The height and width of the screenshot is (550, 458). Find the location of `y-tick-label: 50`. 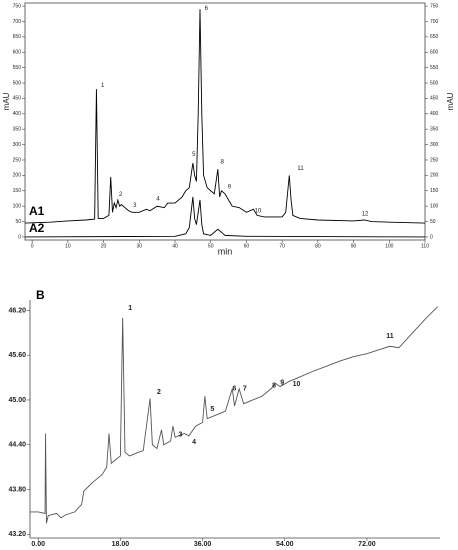

y-tick-label: 50 is located at coordinates (18, 222).